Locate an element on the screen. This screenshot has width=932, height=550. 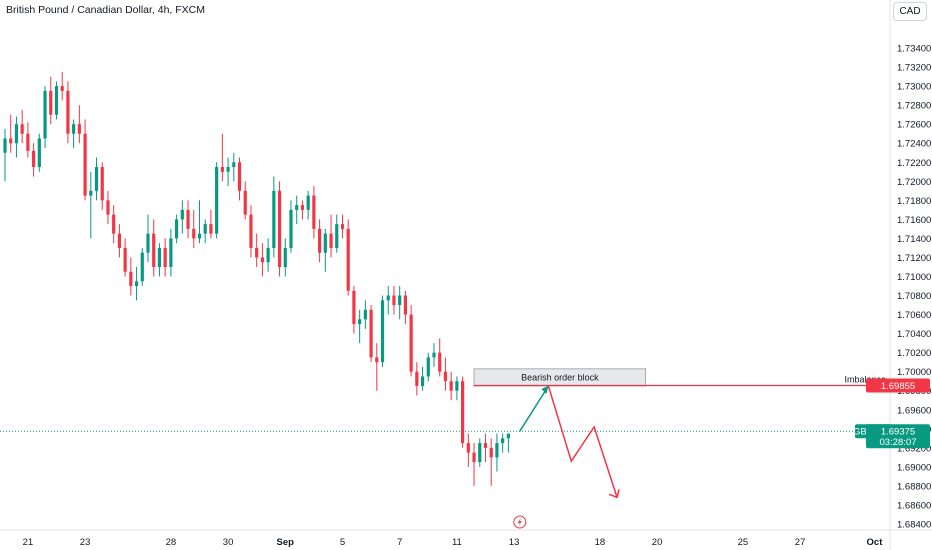
imbalance-label: Imbalance is located at coordinates (865, 379).